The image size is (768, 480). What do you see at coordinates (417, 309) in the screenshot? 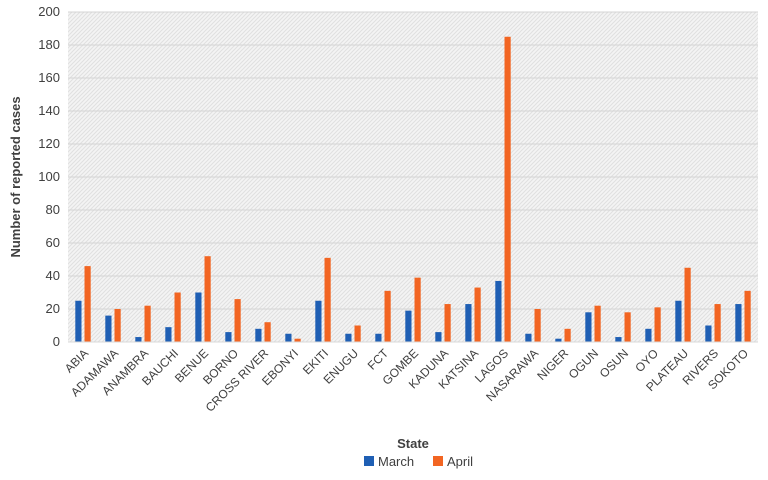
I see `bar-april-gombe` at bounding box center [417, 309].